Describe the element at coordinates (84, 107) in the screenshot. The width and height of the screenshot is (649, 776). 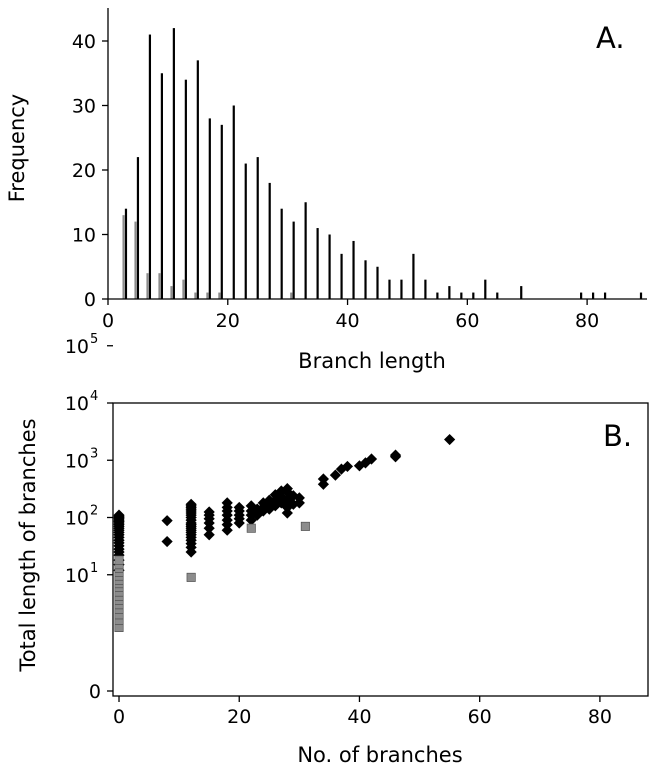
I see `y-tick-label: 30` at that location.